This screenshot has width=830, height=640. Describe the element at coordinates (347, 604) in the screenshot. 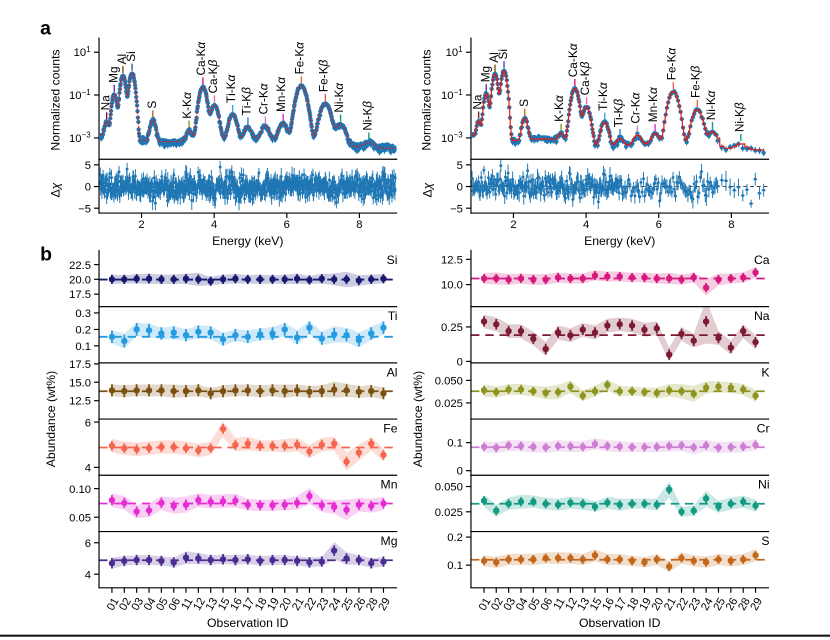

I see `svg-text: 25` at that location.